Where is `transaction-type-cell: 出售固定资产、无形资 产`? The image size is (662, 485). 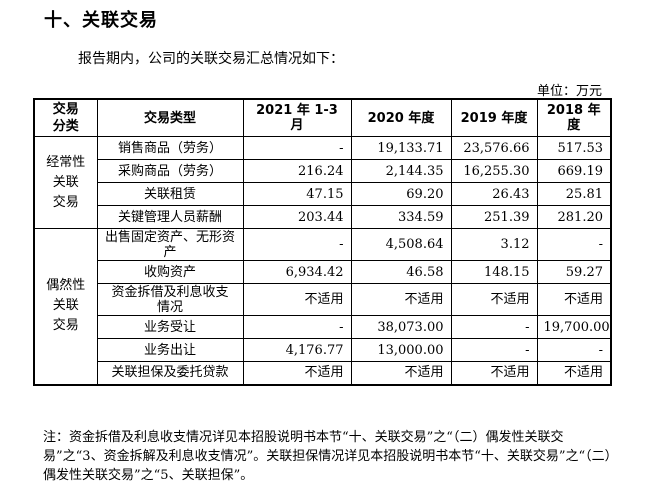
transaction-type-cell: 出售固定资产、无形资 产 is located at coordinates (170, 244).